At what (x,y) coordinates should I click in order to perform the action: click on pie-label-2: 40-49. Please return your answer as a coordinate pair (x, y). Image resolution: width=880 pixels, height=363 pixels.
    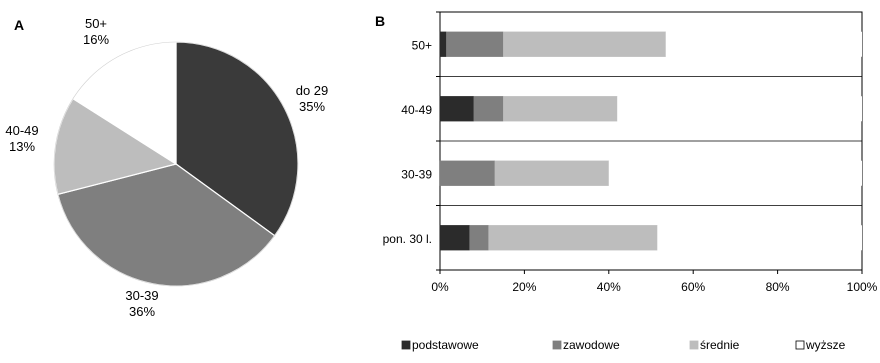
    Looking at the image, I should click on (21, 130).